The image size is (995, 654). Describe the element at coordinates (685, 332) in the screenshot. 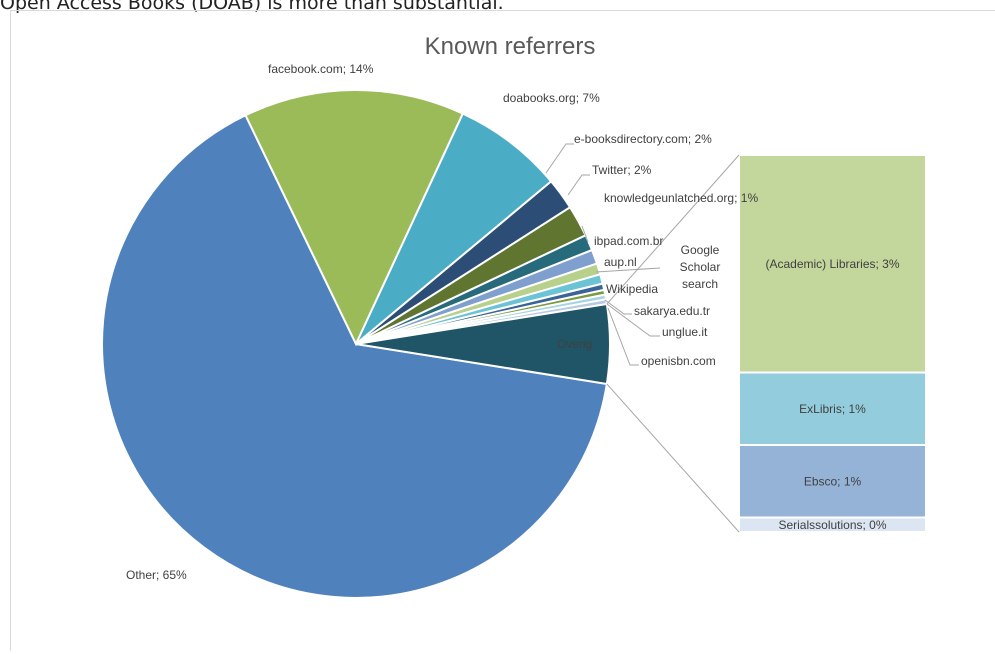

I see `slice-label-unglue-it: unglue.it` at that location.